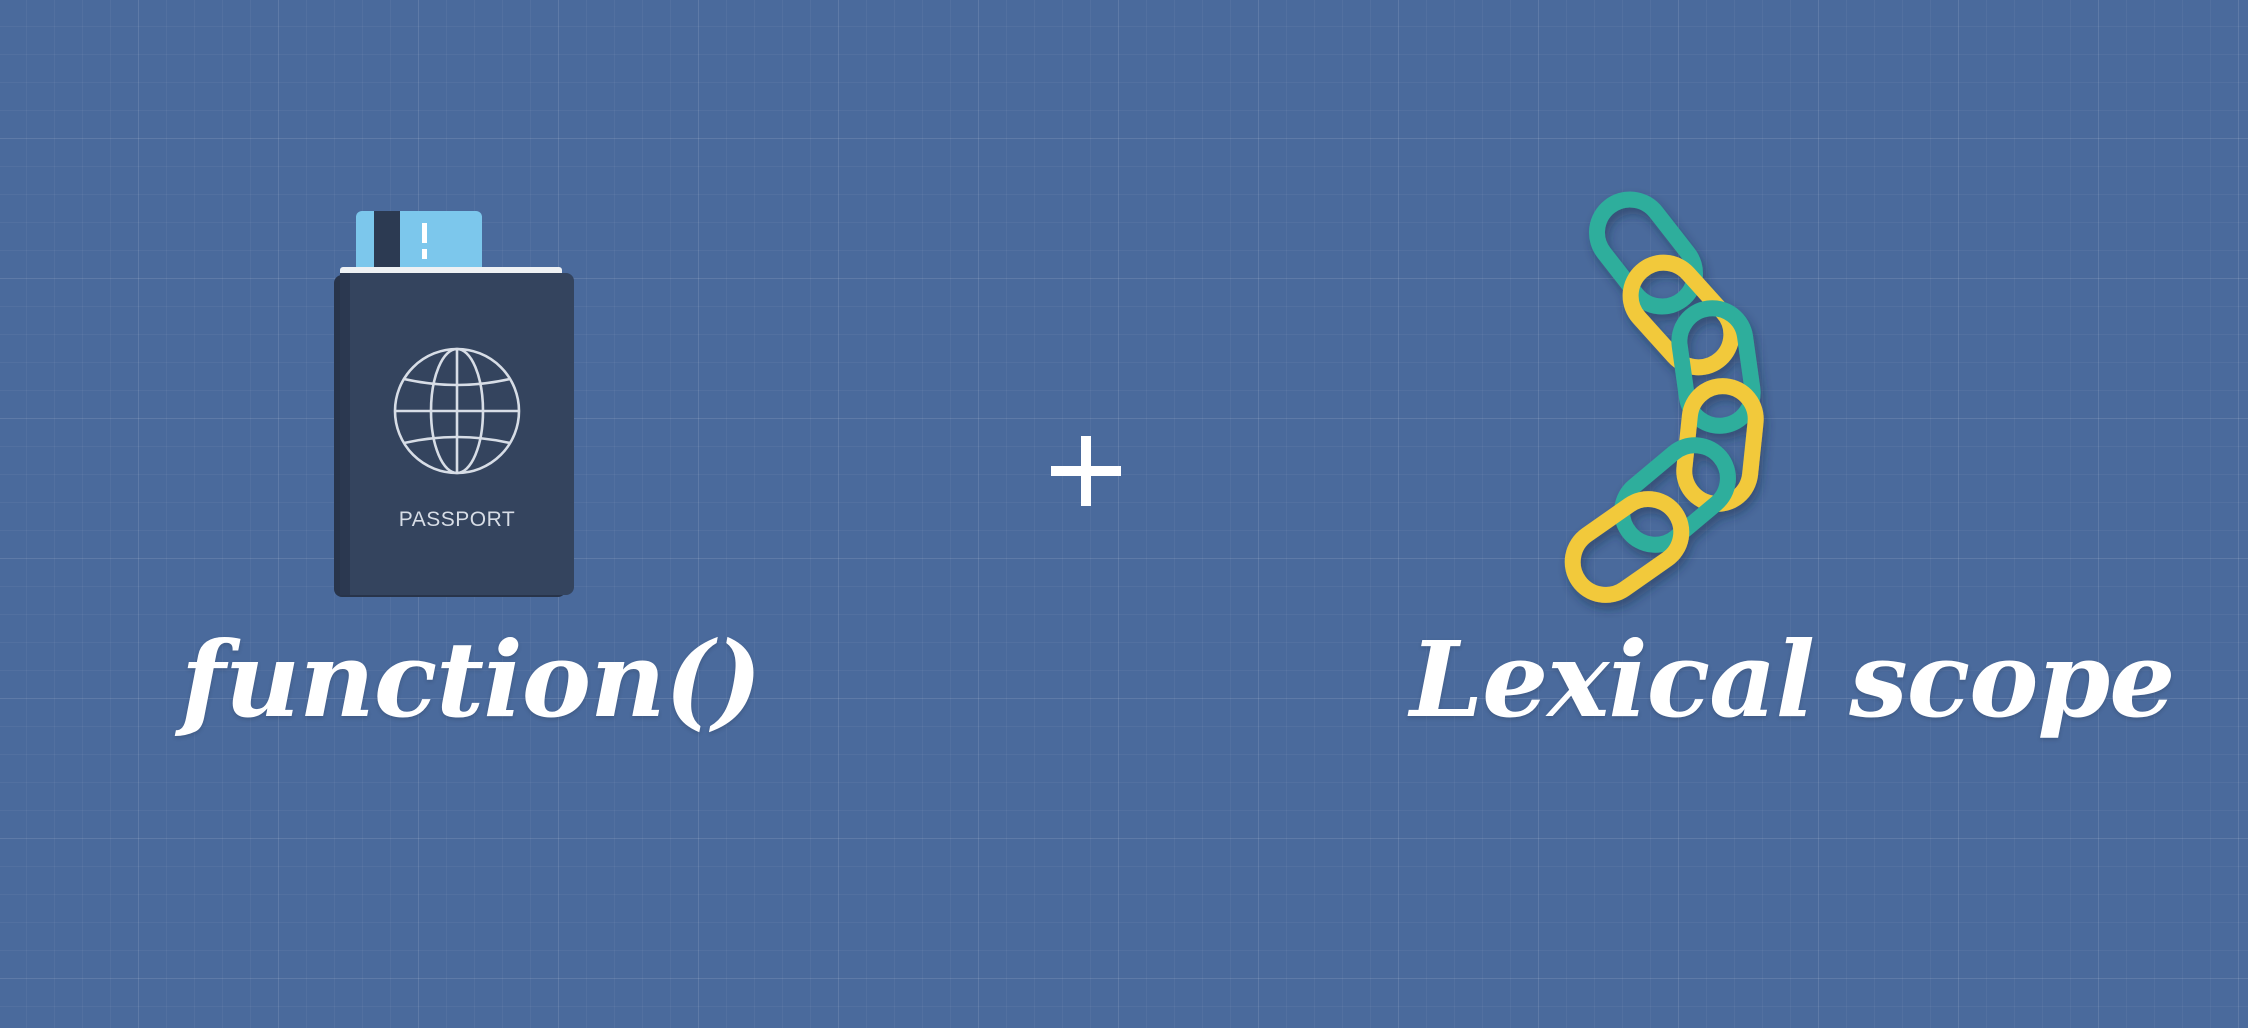  Describe the element at coordinates (454, 404) in the screenshot. I see `passport-icon: PASSPORT` at that location.